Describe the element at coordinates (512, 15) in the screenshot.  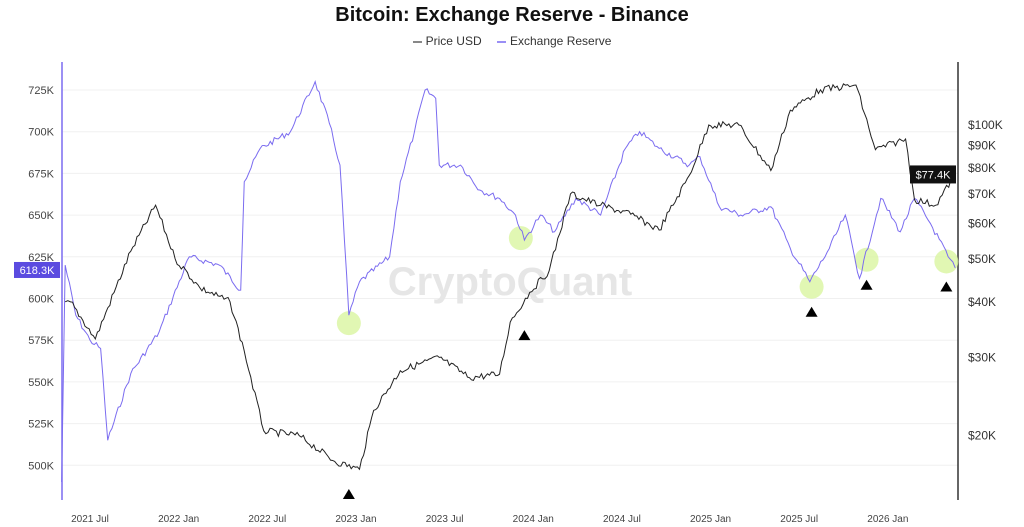
I see `chart-title: Bitcoin: Exchange Reserve - Binance` at that location.